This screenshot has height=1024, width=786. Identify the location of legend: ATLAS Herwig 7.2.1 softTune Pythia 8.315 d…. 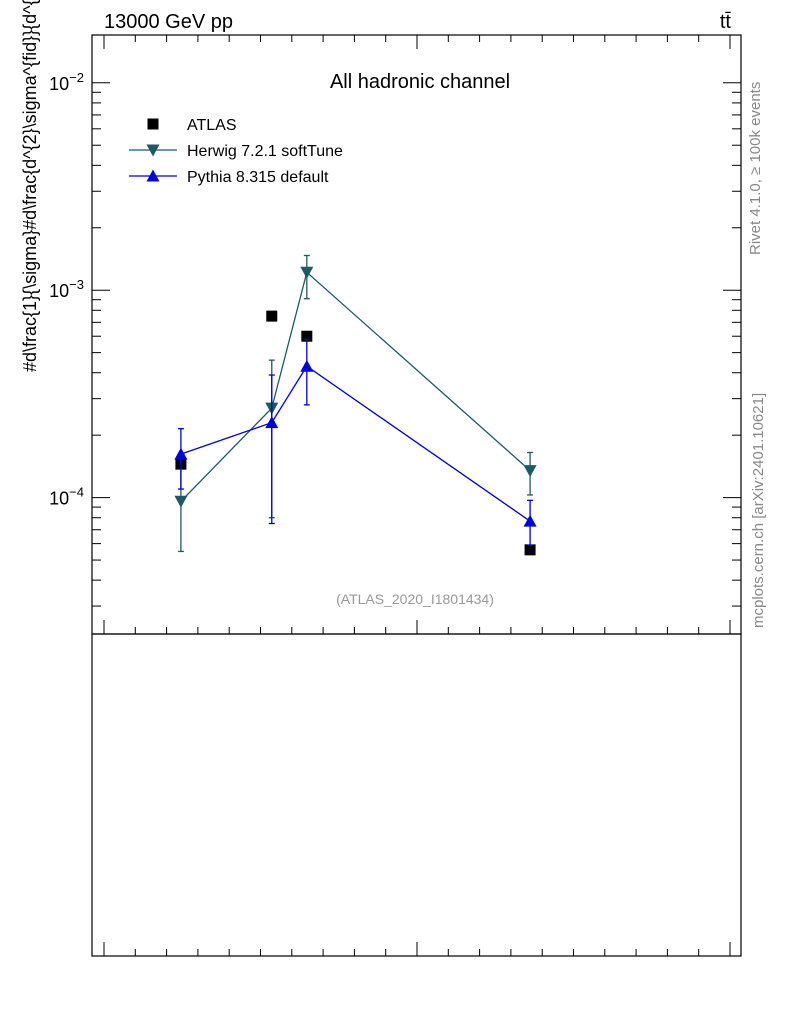
(236, 151).